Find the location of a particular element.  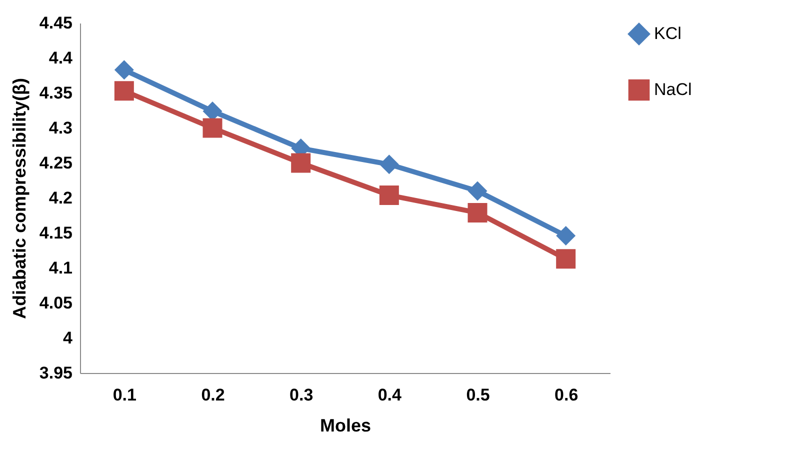

y-tick-label: 4.25 is located at coordinates (55, 163).